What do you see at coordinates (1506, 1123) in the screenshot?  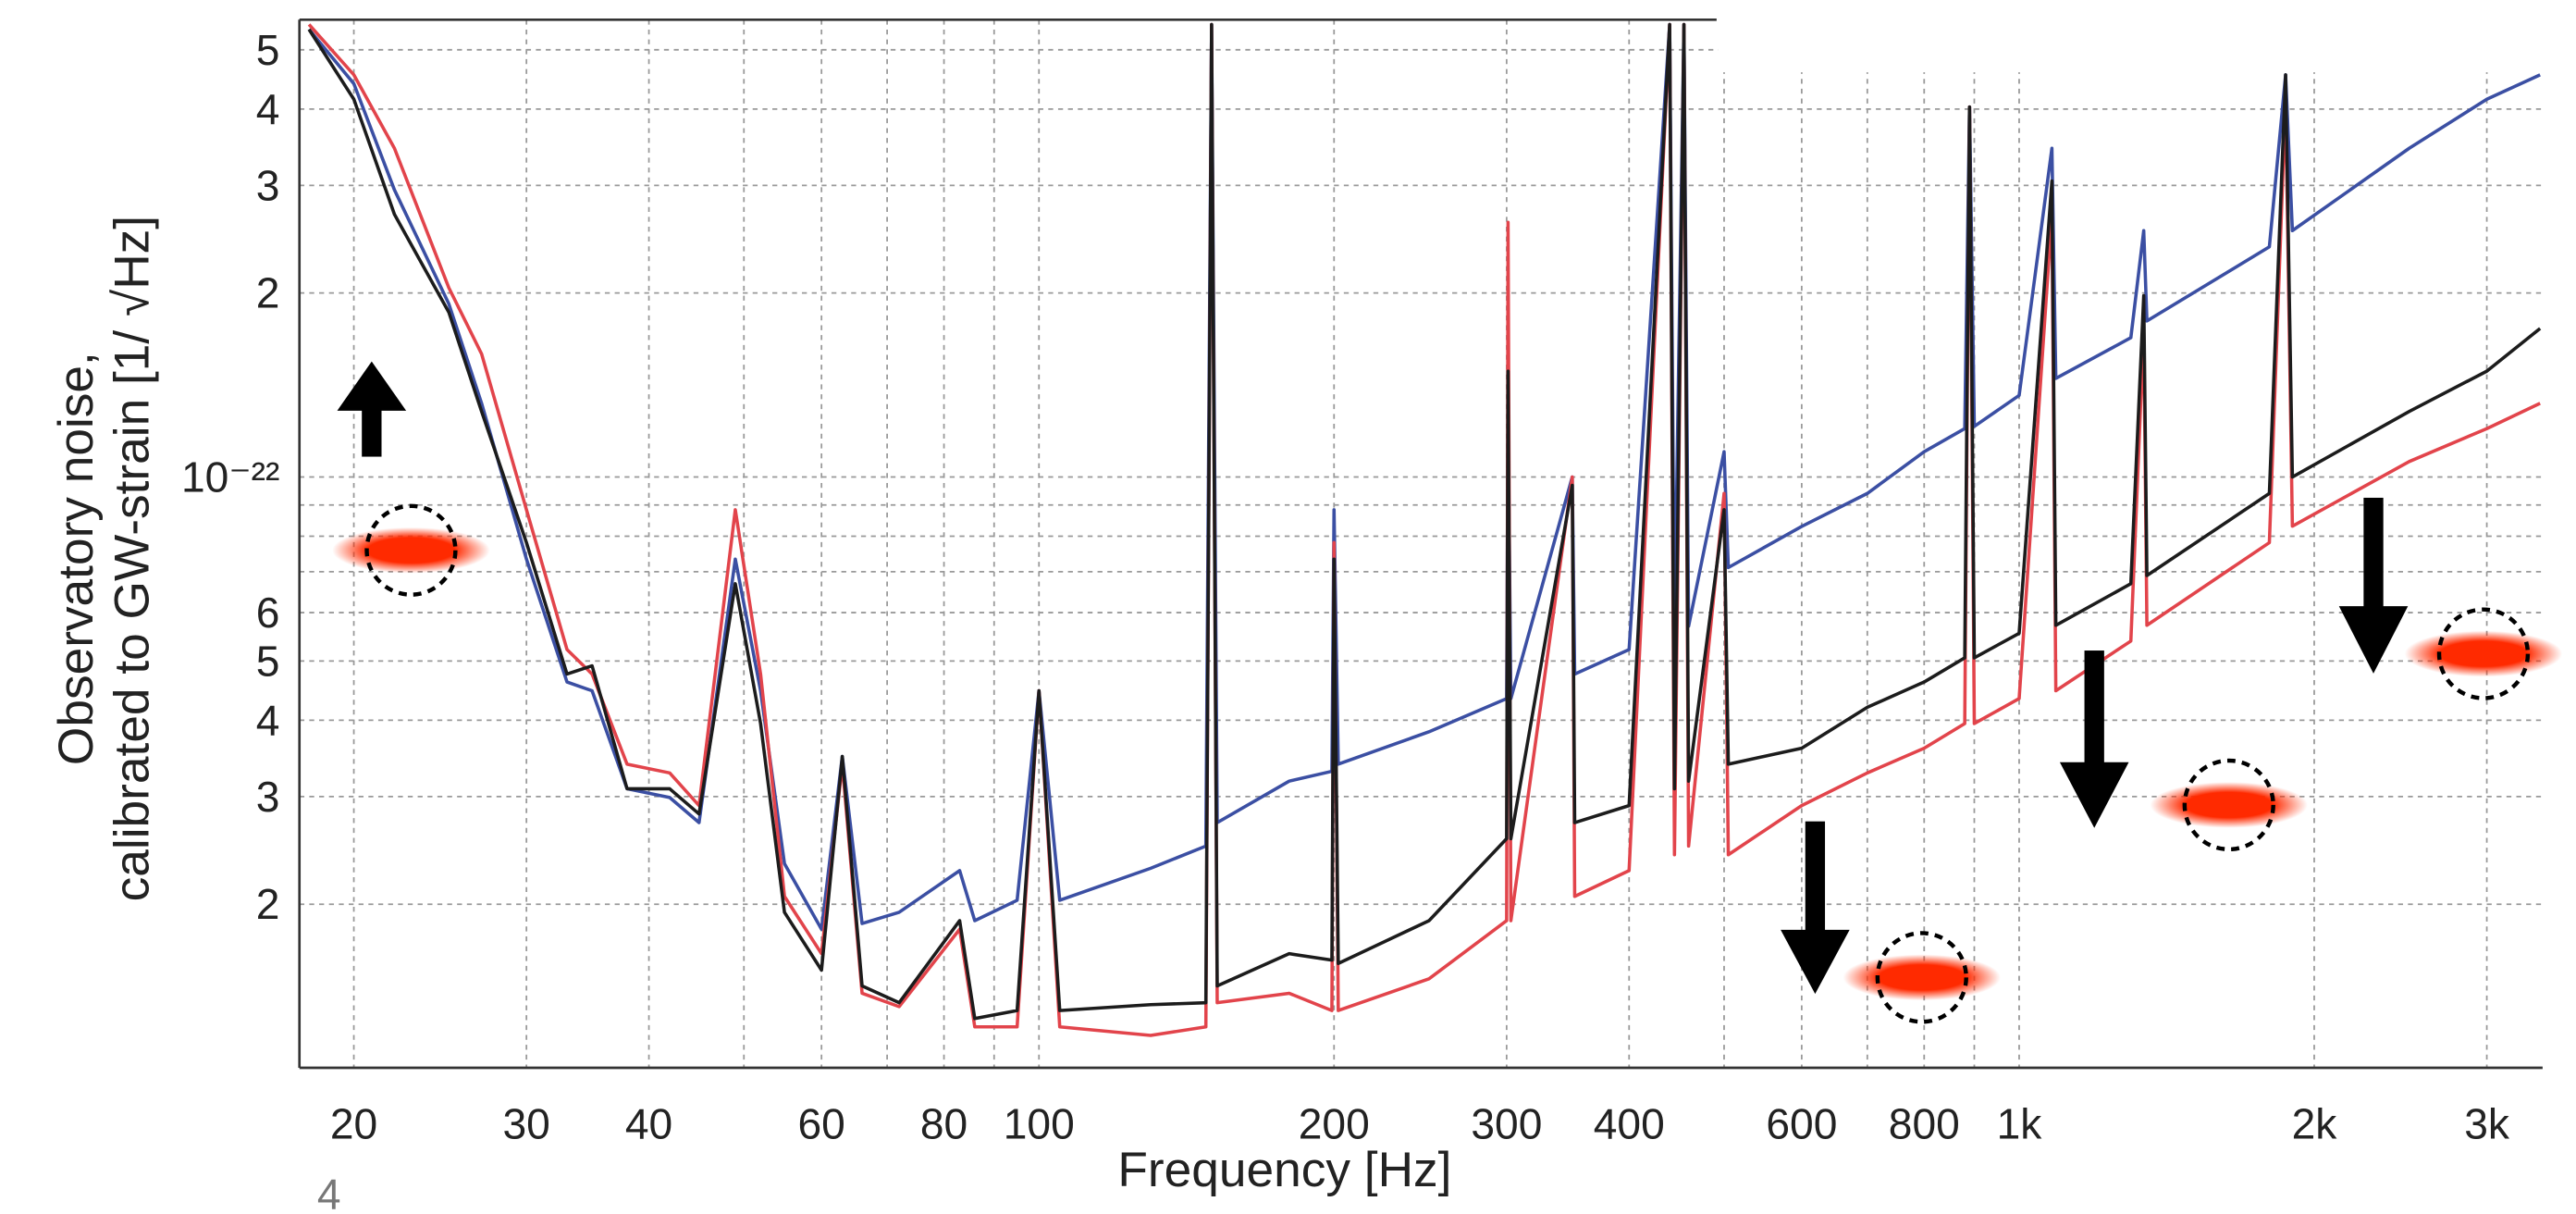 I see `x-tick-label: 300` at bounding box center [1506, 1123].